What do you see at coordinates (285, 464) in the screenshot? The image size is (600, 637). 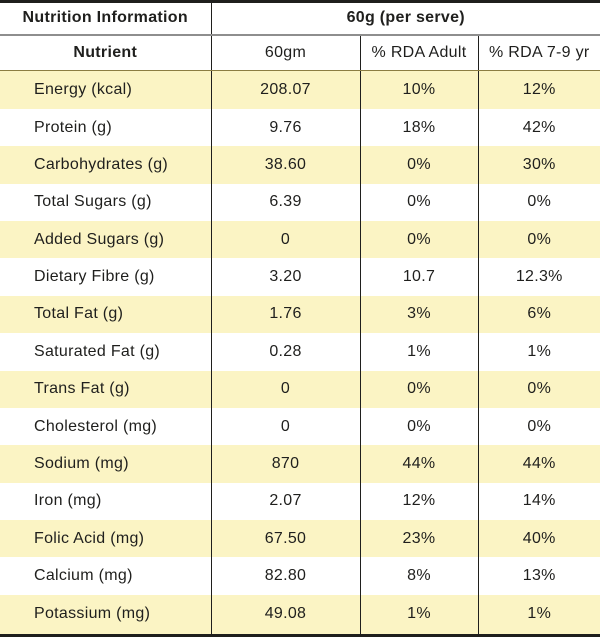 I see `amount-cell: 870` at bounding box center [285, 464].